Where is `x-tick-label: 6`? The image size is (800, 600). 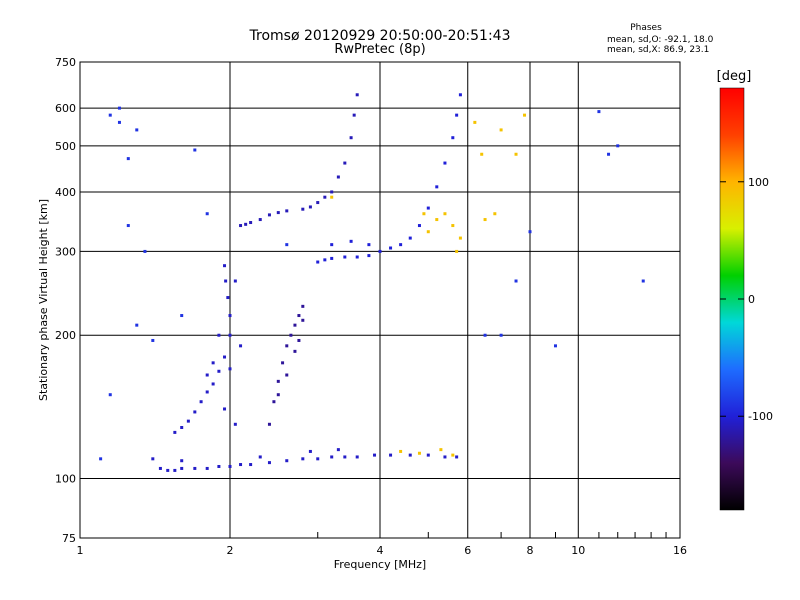 x-tick-label: 6 is located at coordinates (467, 550).